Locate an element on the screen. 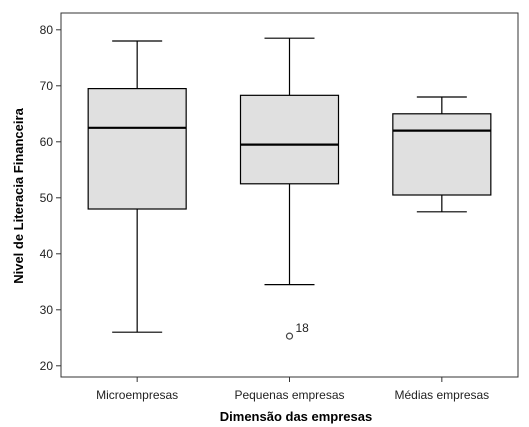 Image resolution: width=529 pixels, height=427 pixels. outlier-label: 18 is located at coordinates (303, 328).